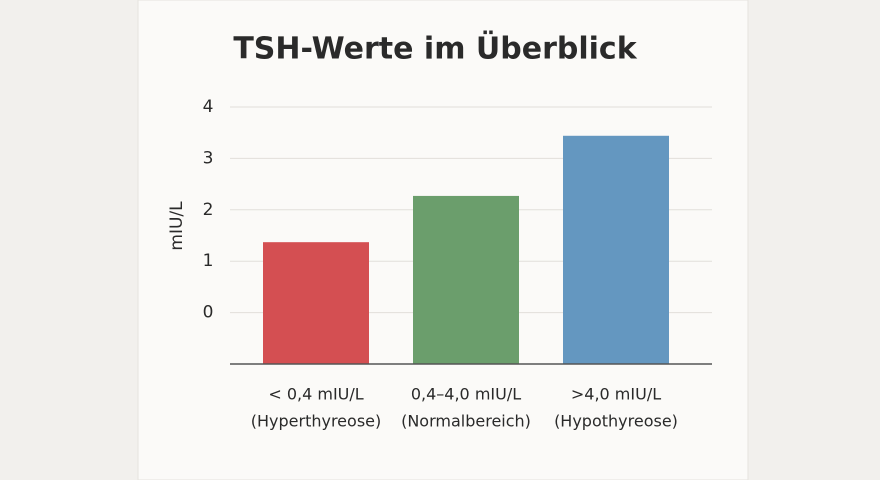  I want to click on y-tick-label: 3, so click(208, 158).